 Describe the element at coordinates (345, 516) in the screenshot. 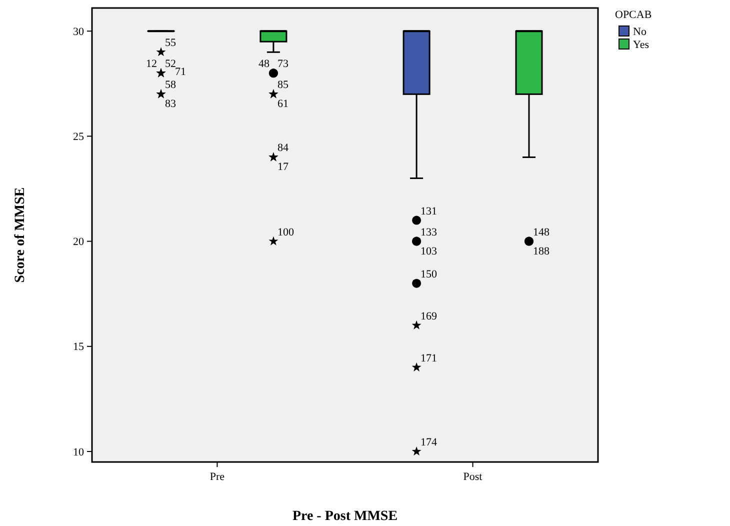

I see `x-axis-title: Pre - Post MMSE` at that location.